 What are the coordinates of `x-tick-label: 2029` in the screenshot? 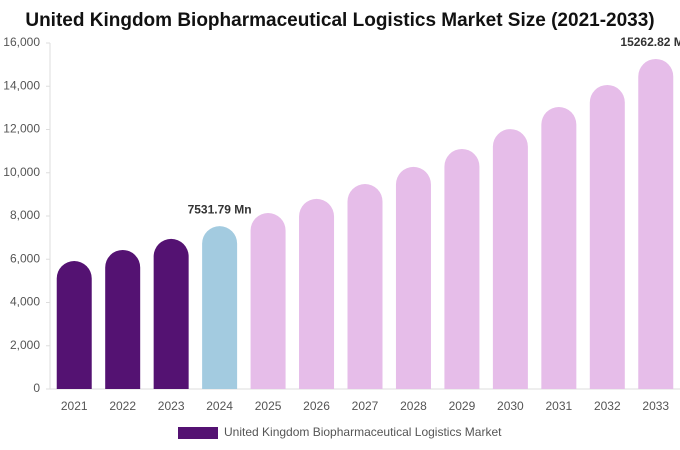 It's located at (462, 406).